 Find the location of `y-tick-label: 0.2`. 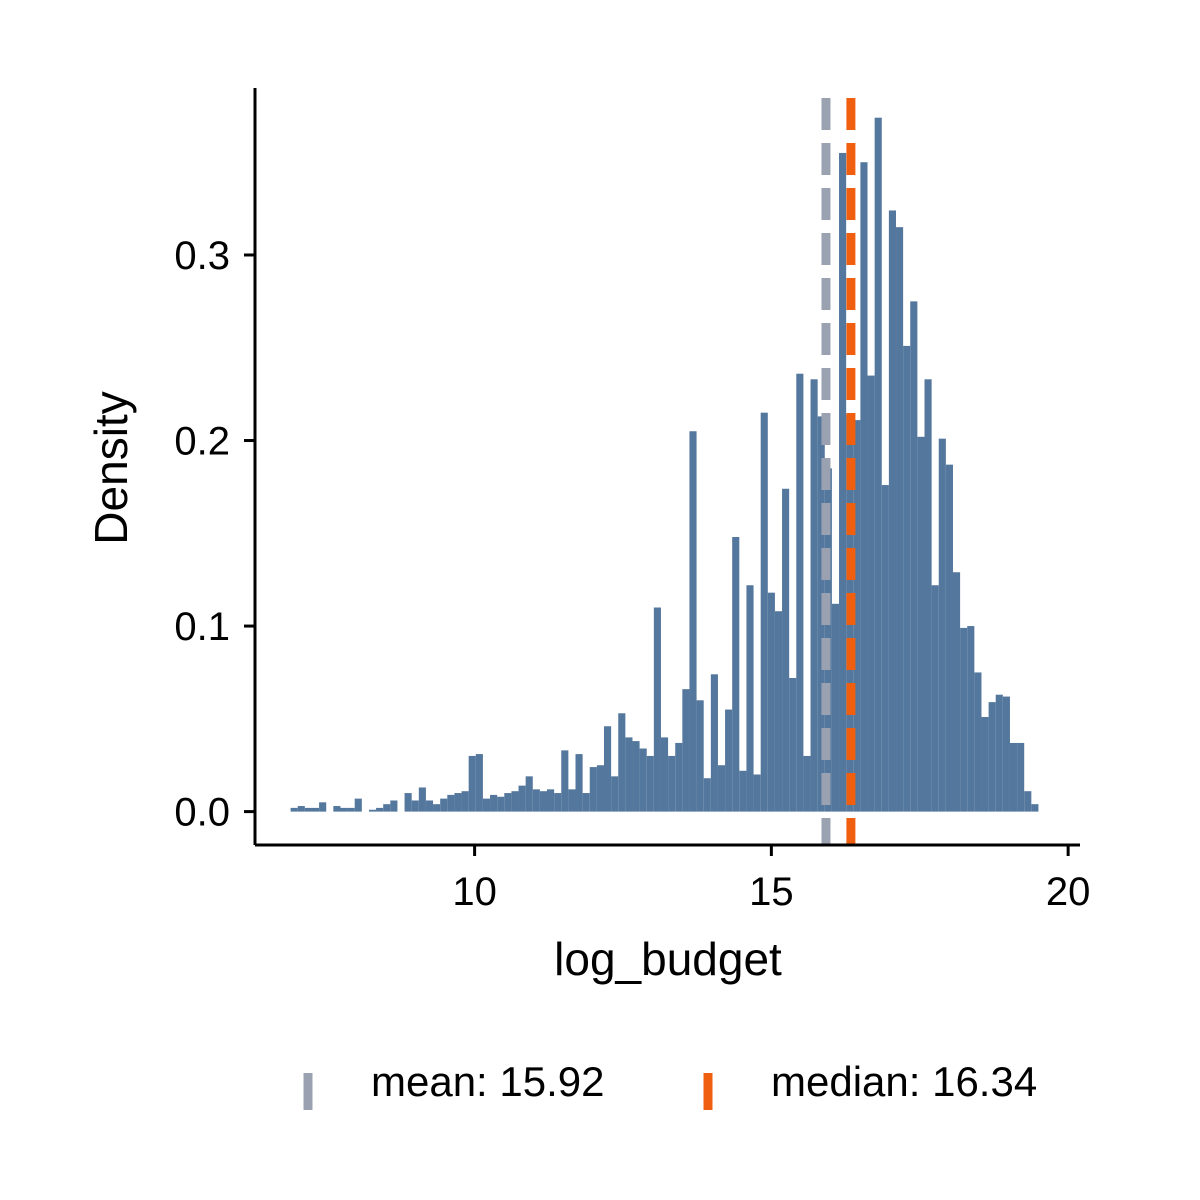

y-tick-label: 0.2 is located at coordinates (202, 442).